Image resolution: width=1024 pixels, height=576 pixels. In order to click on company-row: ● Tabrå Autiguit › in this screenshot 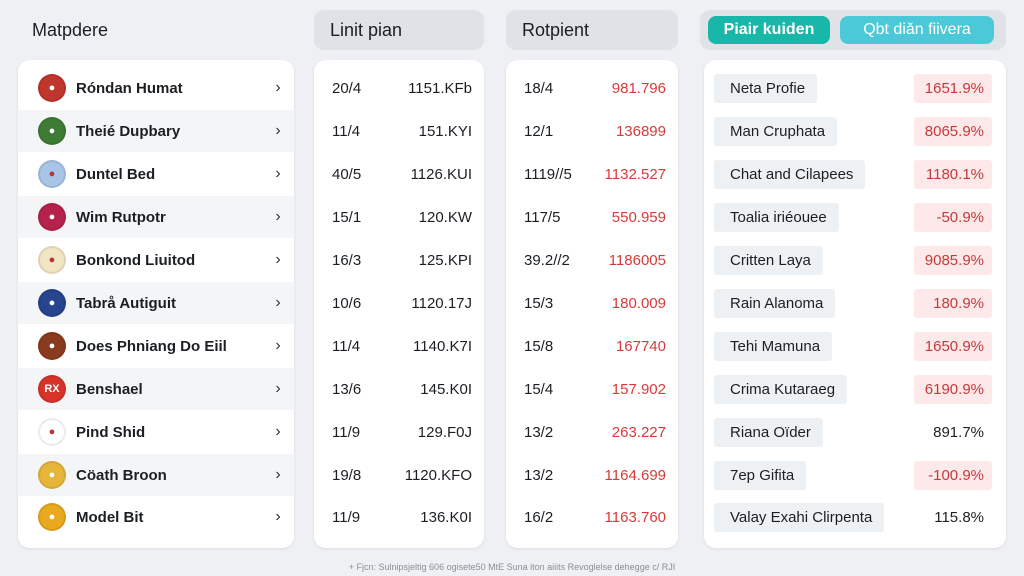, I will do `click(156, 303)`.